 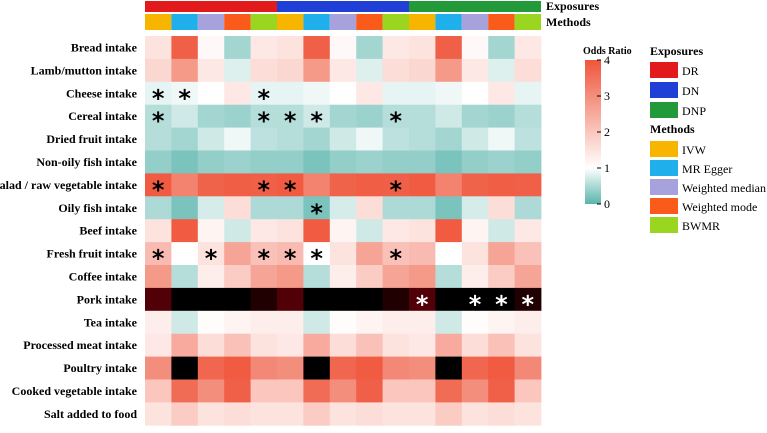 What do you see at coordinates (102, 93) in the screenshot?
I see `row-label: Cheese intake` at bounding box center [102, 93].